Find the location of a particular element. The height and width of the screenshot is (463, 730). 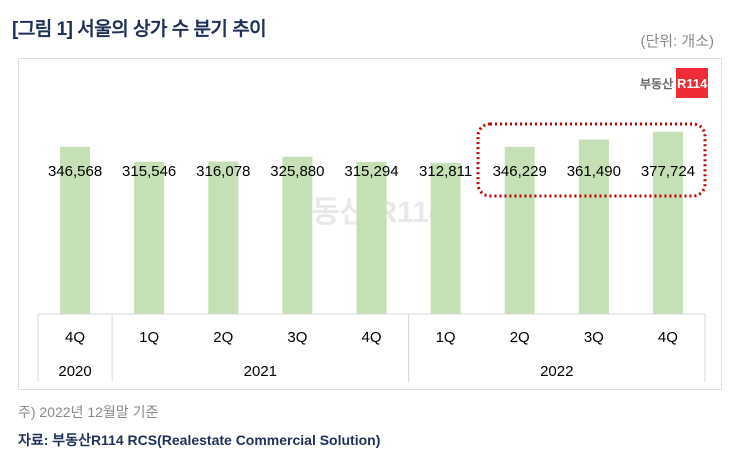

data-label: 361,490 is located at coordinates (594, 171).